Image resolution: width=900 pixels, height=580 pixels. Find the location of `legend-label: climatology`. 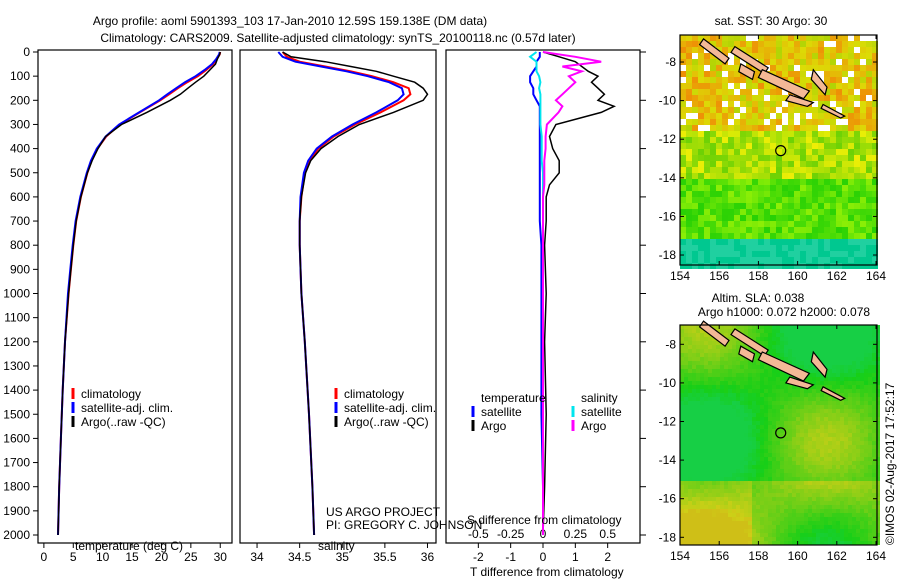

legend-label: climatology is located at coordinates (111, 394).